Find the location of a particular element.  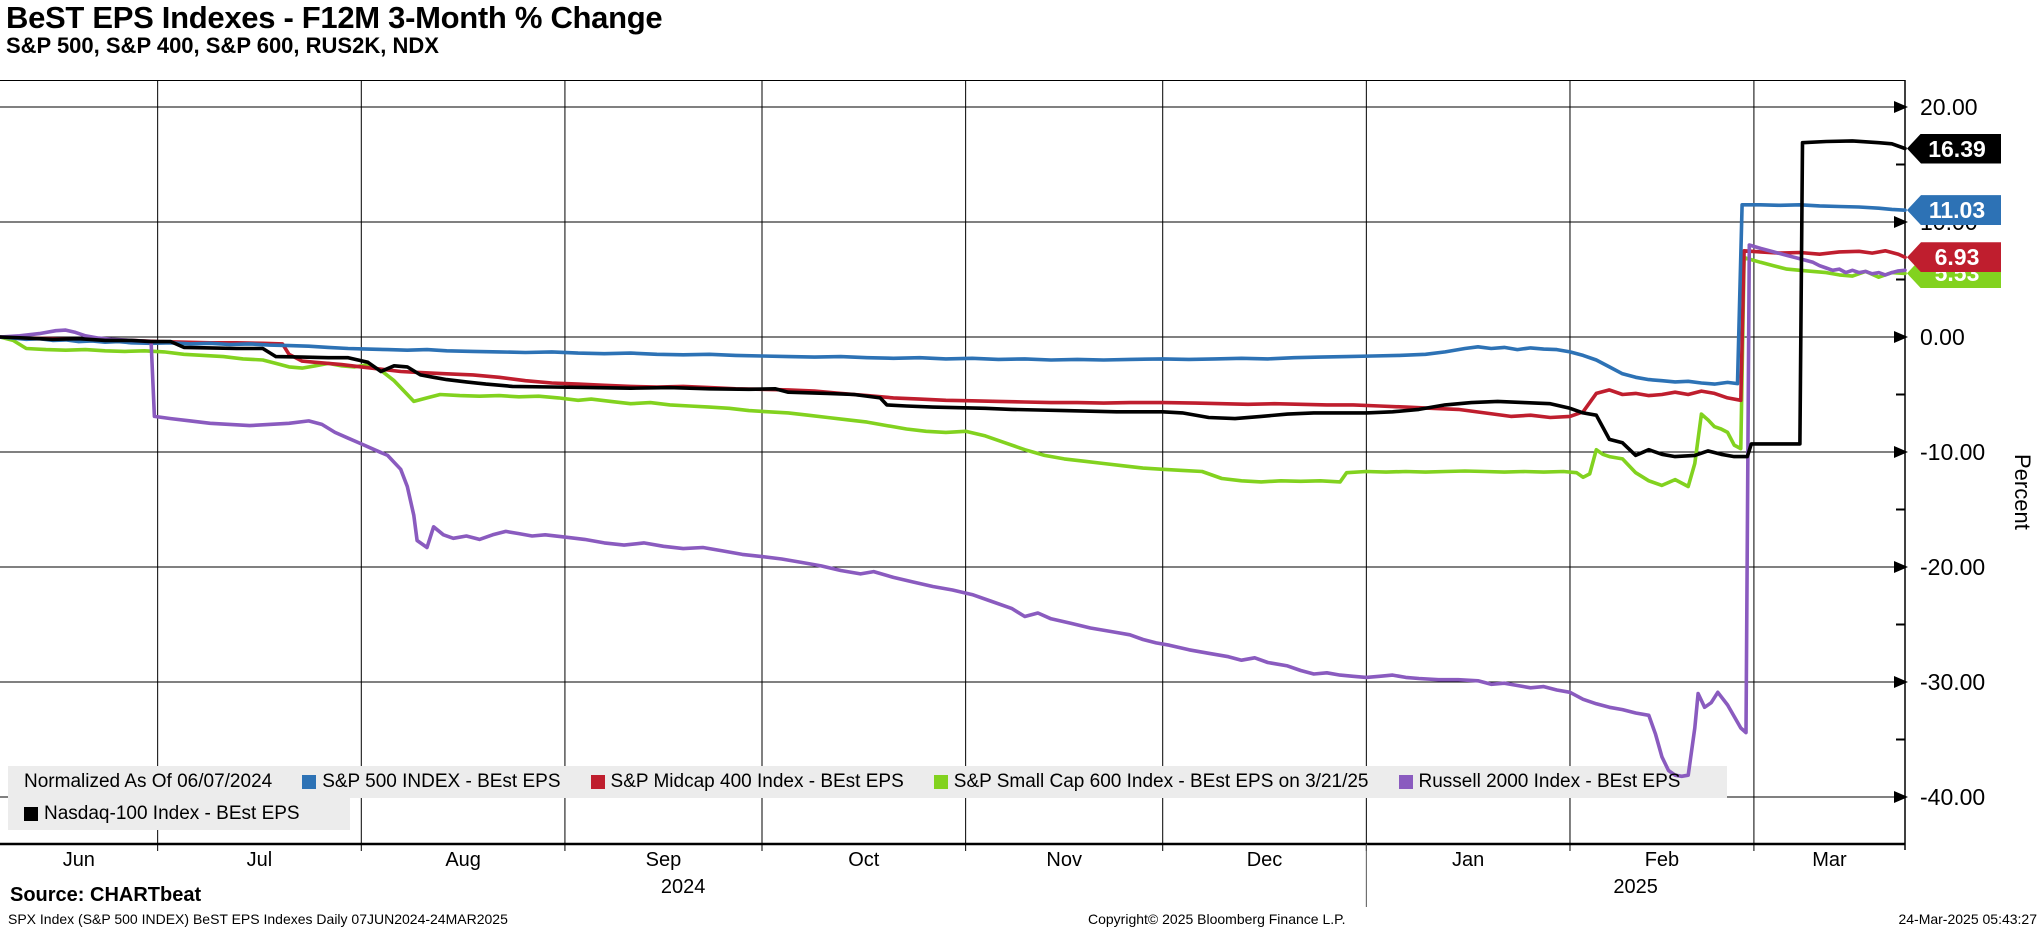

x-tick-label: Aug is located at coordinates (463, 860).